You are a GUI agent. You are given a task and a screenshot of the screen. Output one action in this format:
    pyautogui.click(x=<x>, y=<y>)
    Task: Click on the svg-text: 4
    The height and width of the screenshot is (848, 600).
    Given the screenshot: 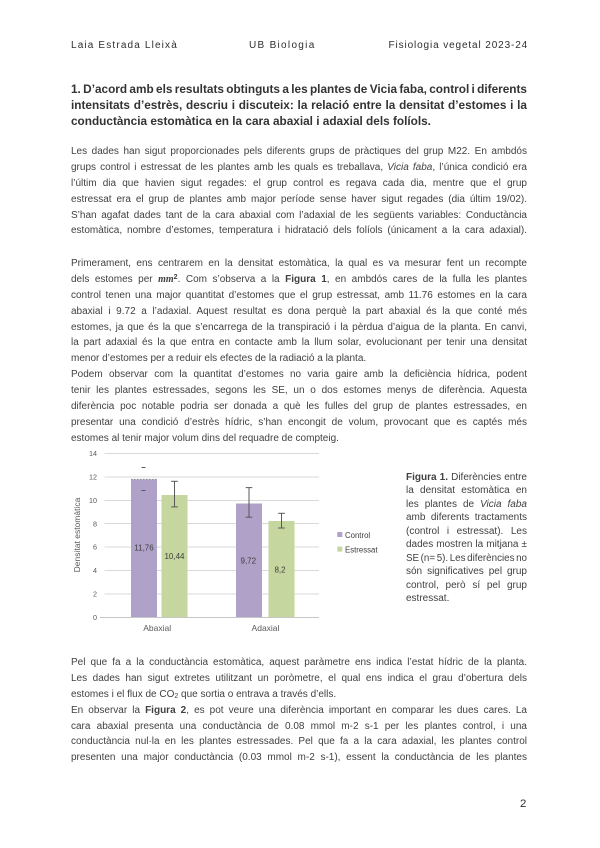 What is the action you would take?
    pyautogui.click(x=95, y=570)
    